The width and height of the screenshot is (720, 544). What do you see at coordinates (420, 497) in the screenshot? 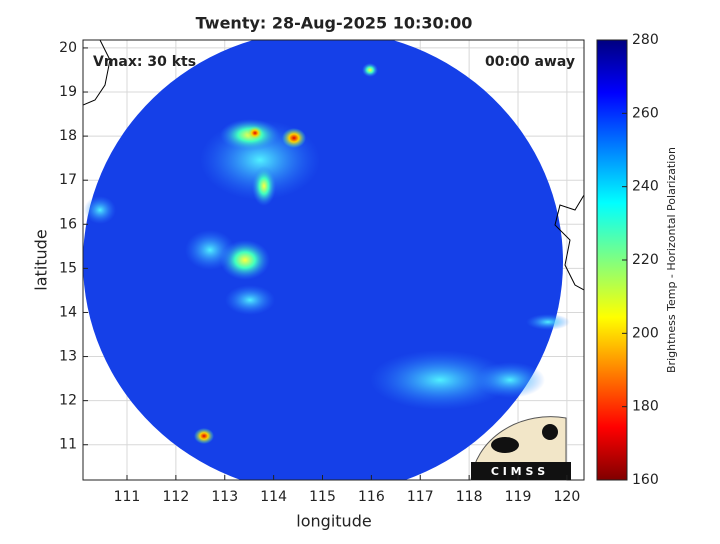
I see `x-tick-label: 117` at bounding box center [420, 497].